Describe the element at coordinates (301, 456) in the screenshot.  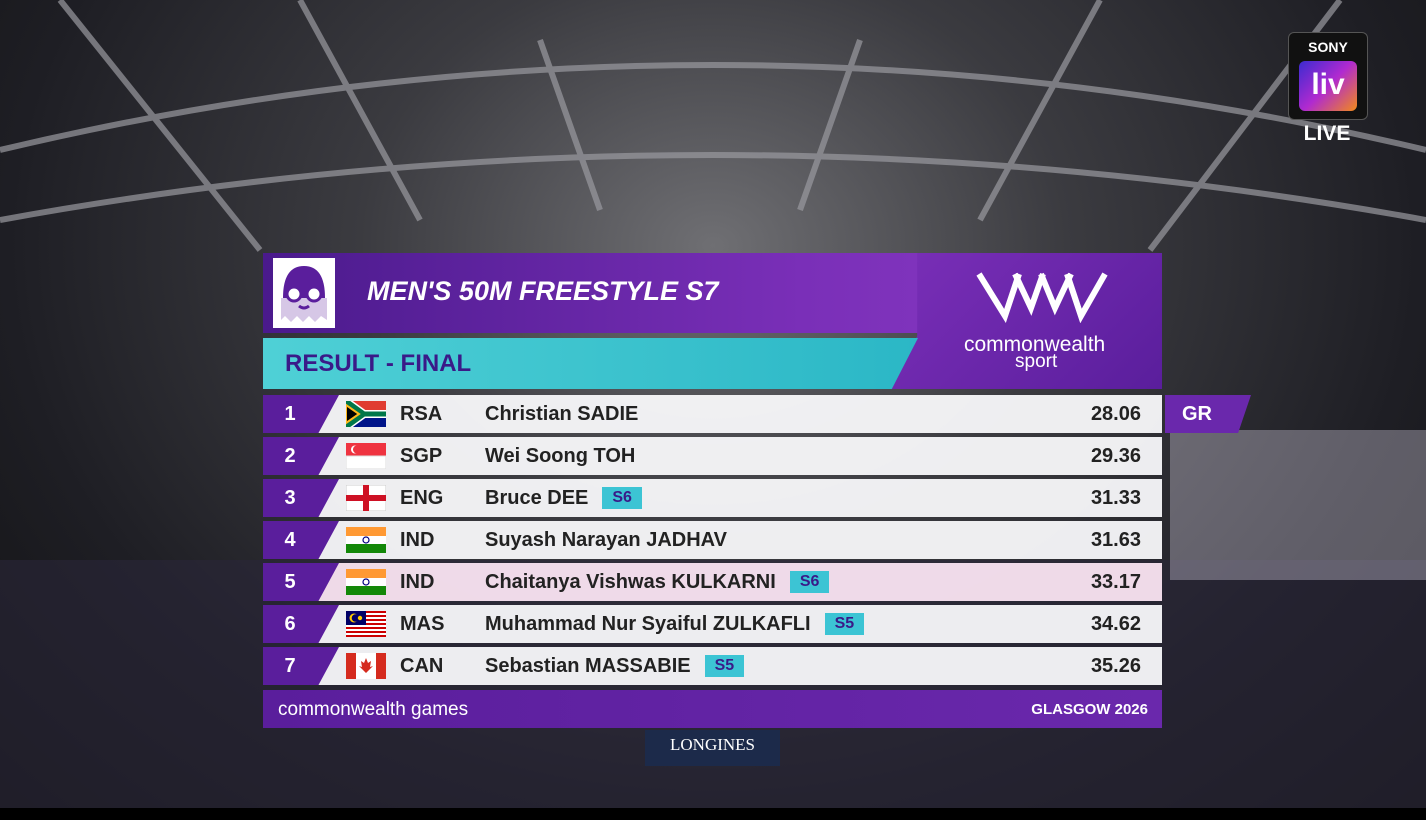
I see `rank-block: 2` at that location.